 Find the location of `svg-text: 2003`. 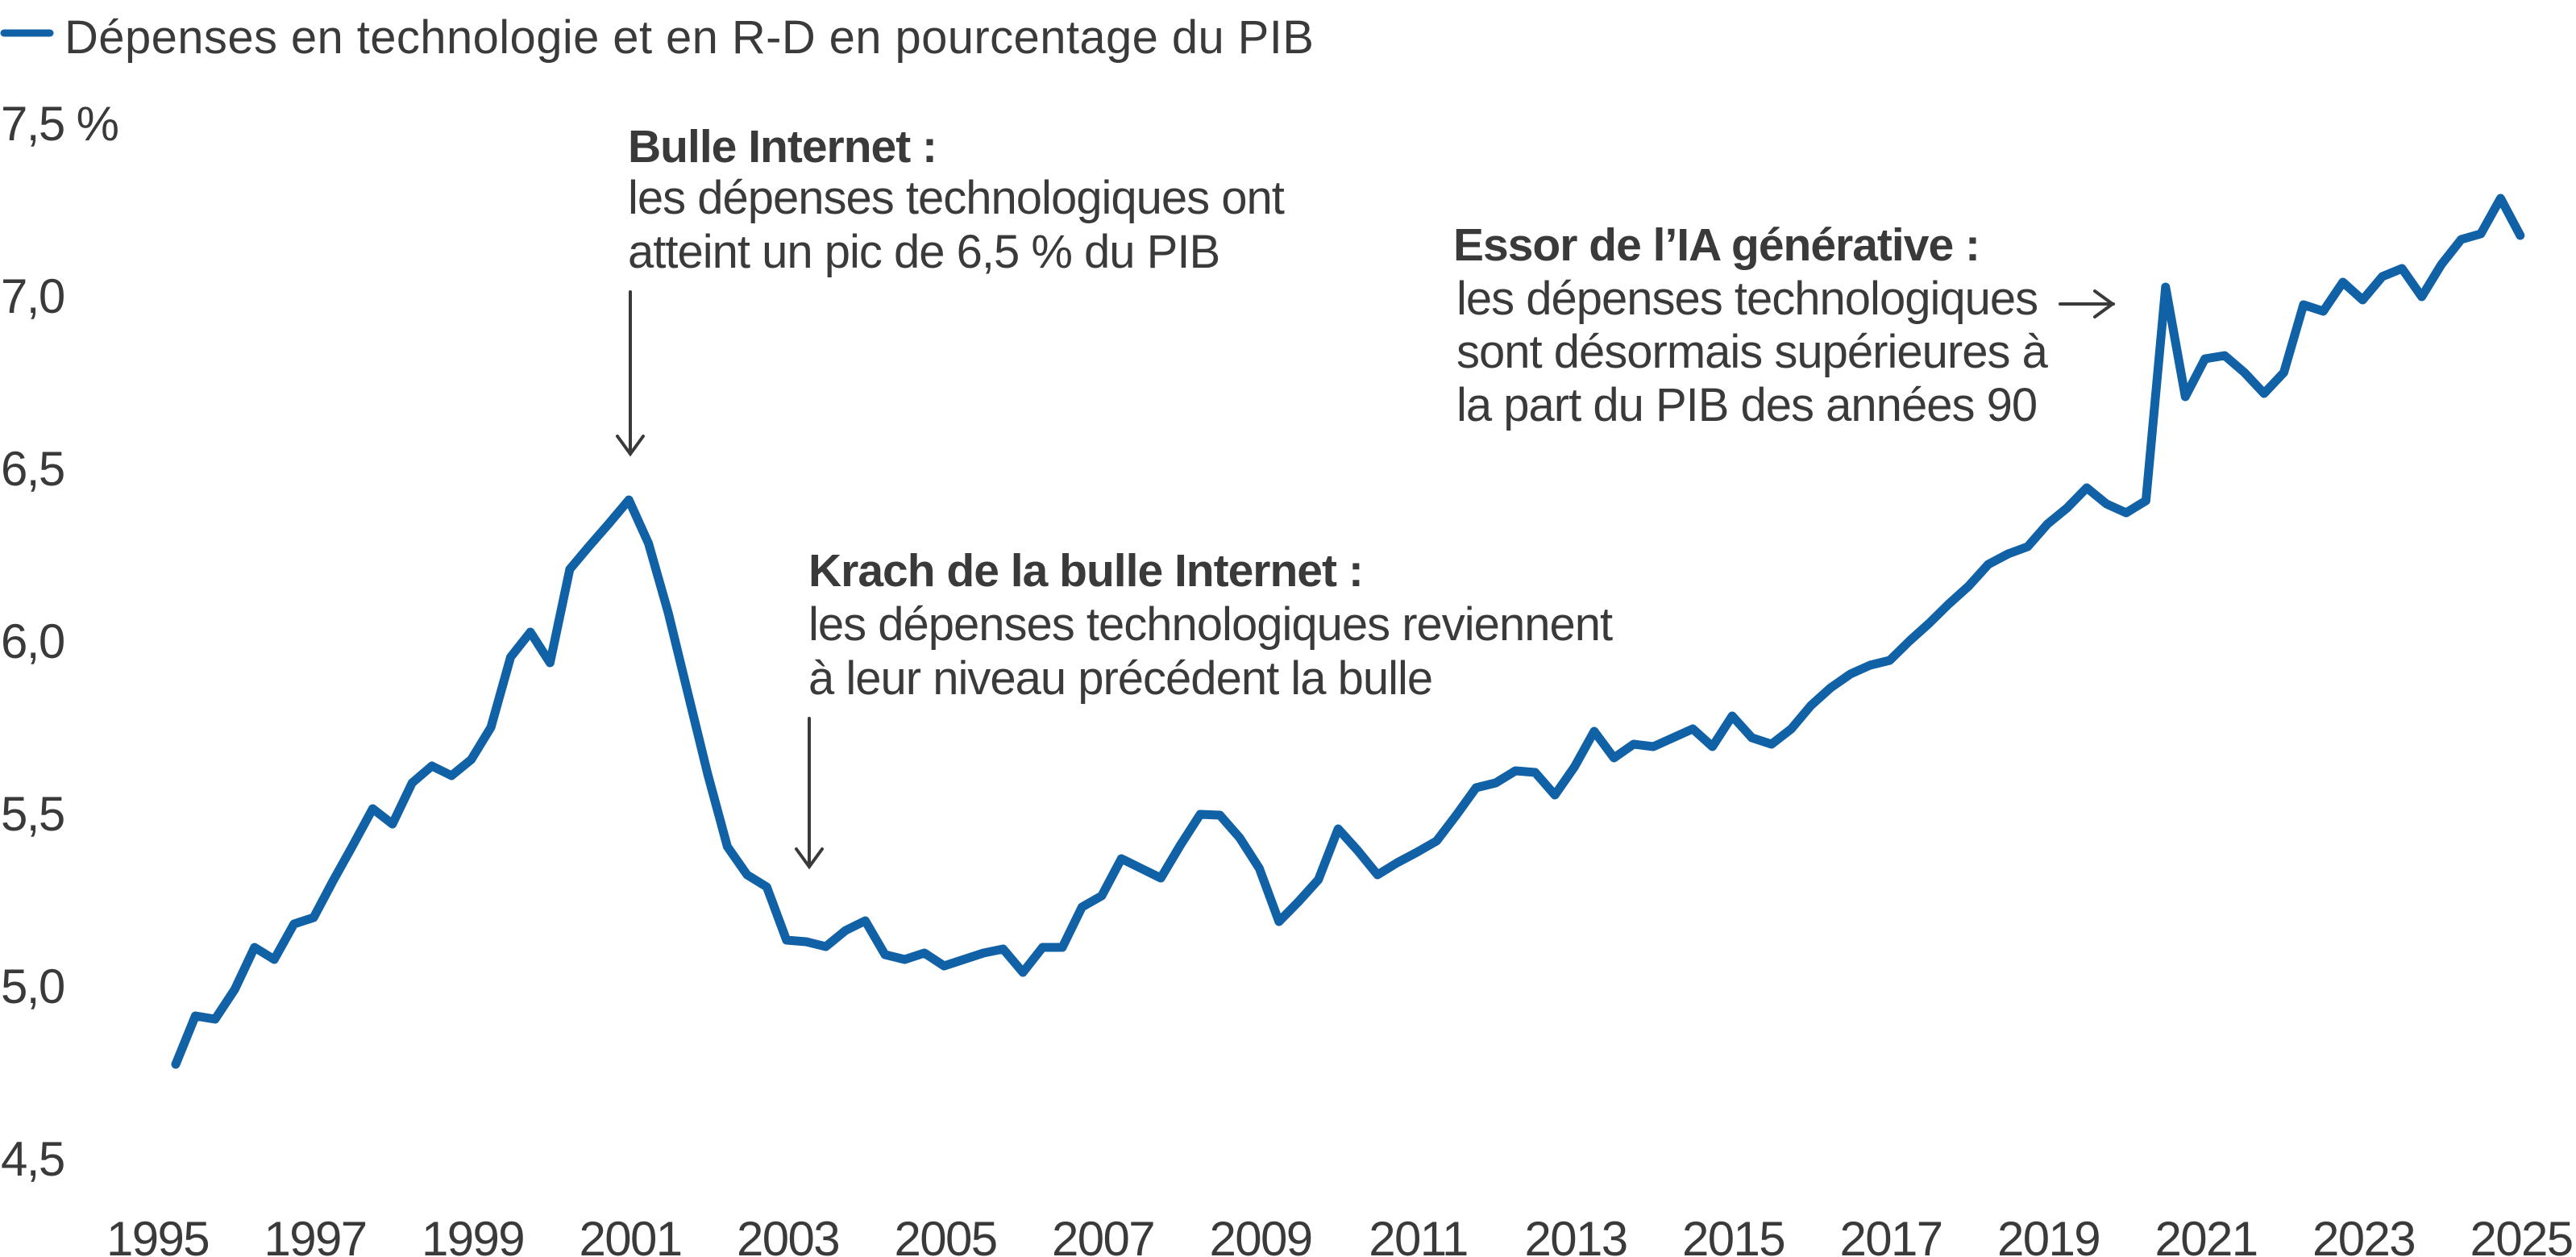

svg-text: 2003 is located at coordinates (788, 1234).